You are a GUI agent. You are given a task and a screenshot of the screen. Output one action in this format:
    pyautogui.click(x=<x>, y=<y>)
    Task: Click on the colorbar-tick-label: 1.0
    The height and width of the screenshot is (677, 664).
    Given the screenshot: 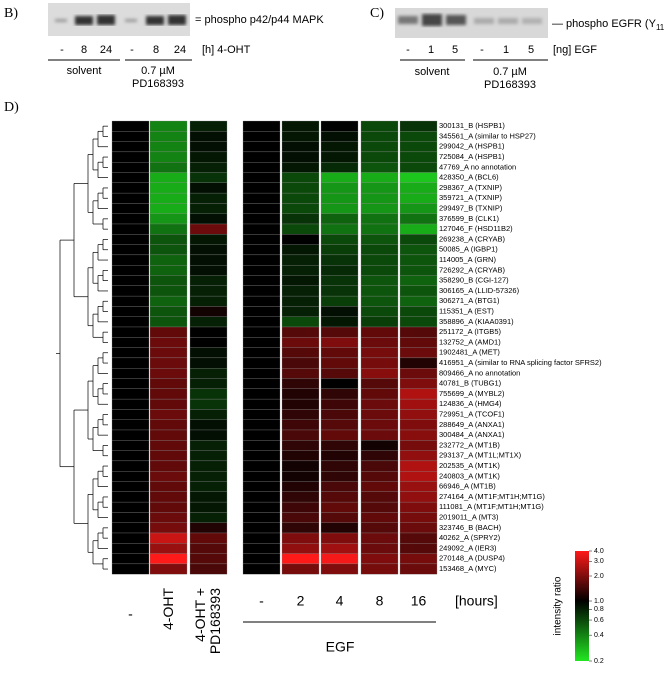 What is the action you would take?
    pyautogui.click(x=599, y=601)
    